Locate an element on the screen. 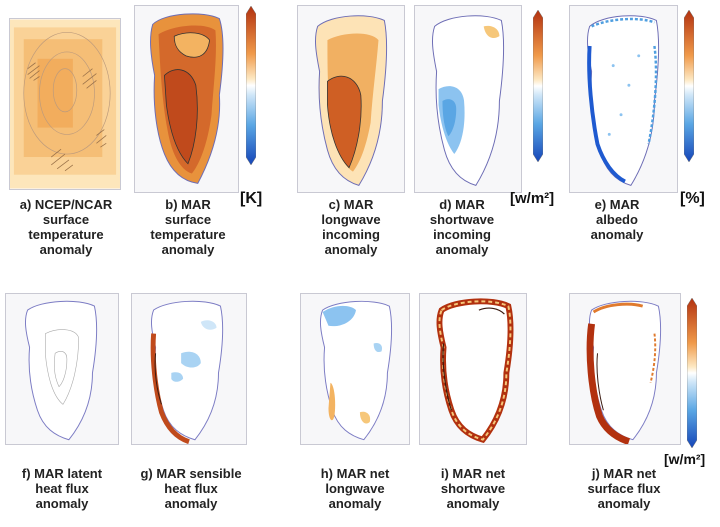 The image size is (720, 527). mar-shortwave-incoming-map is located at coordinates (467, 100).